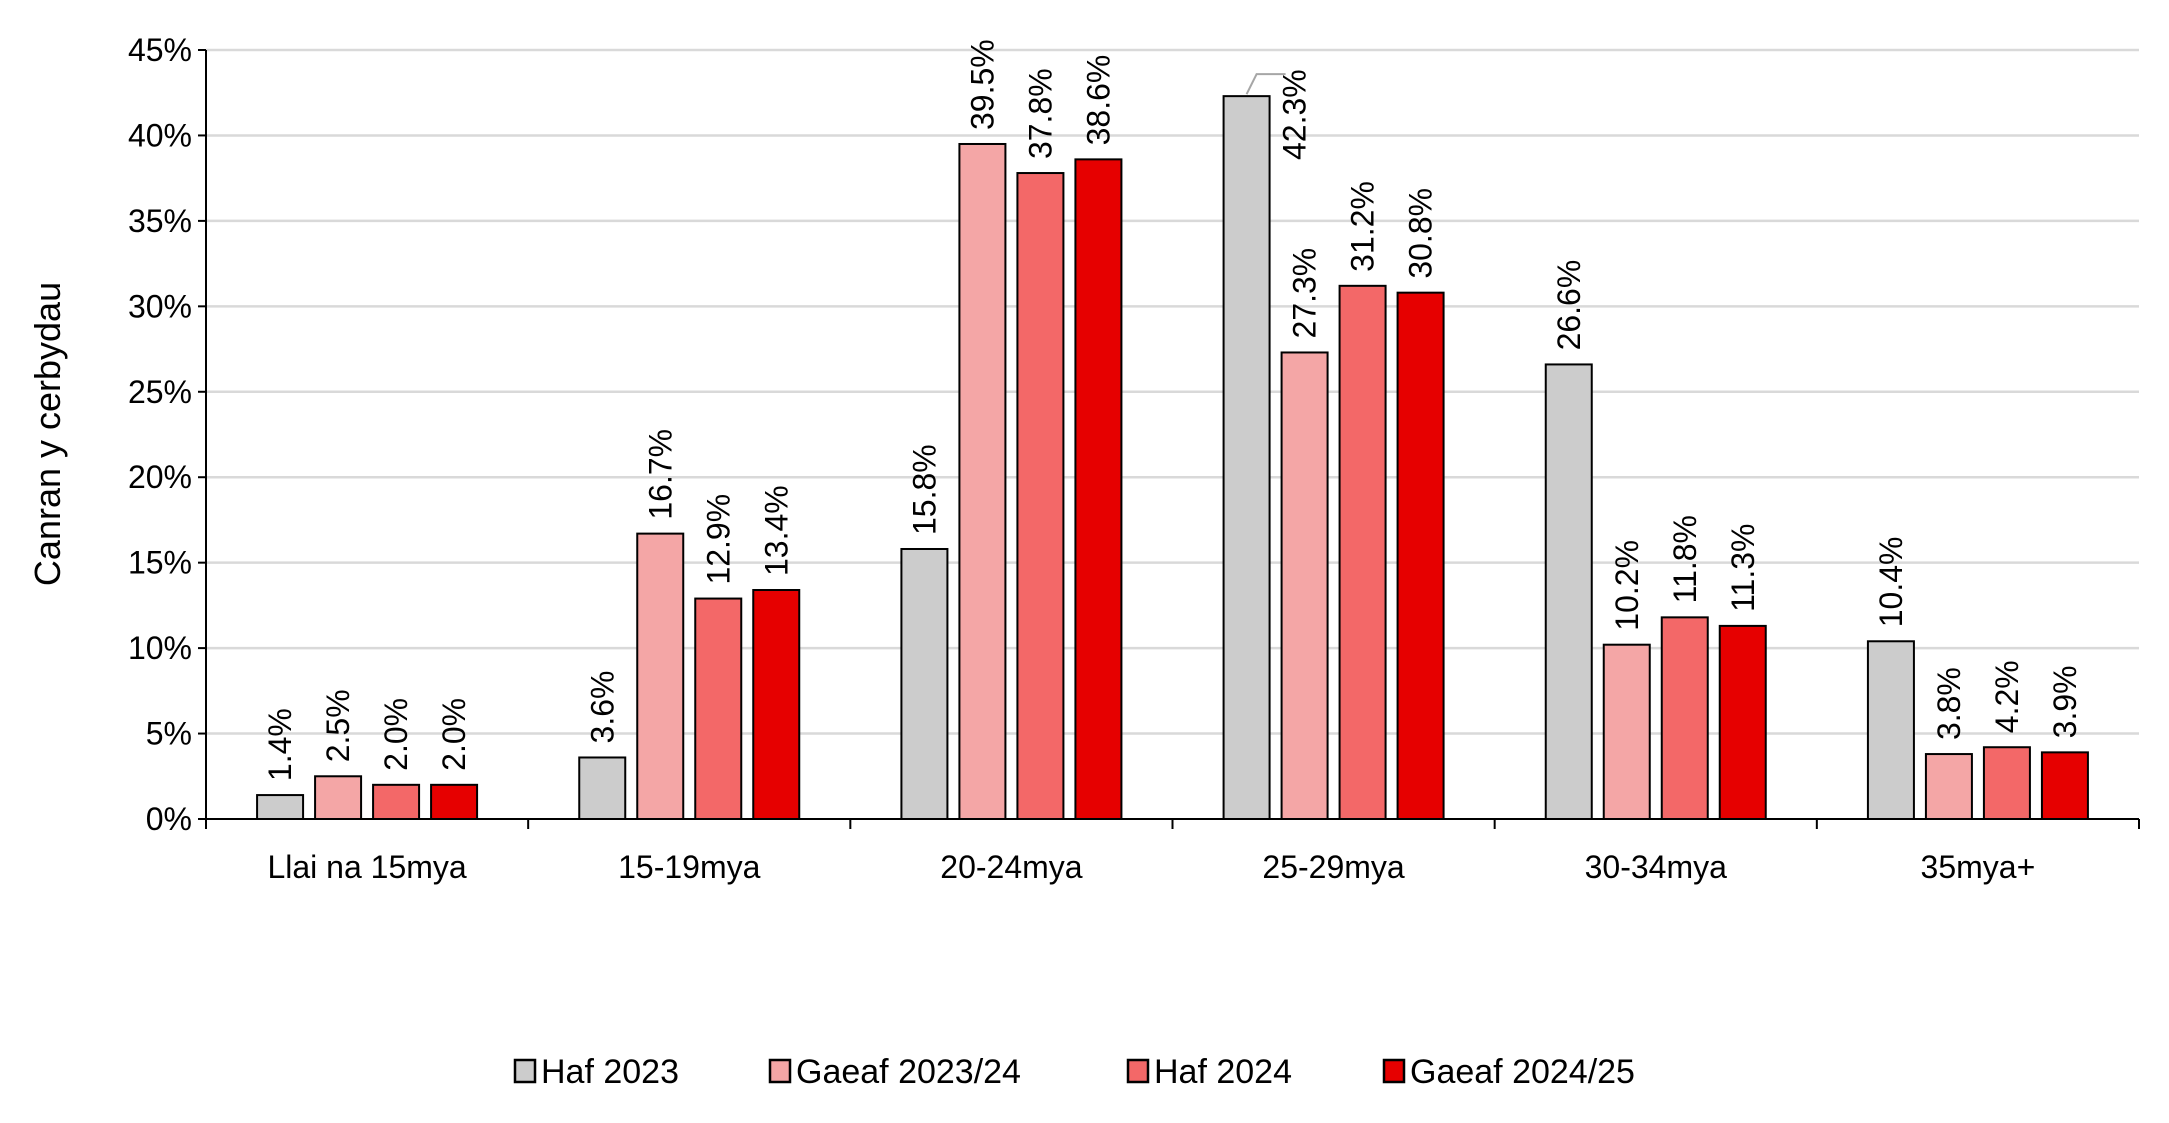 Image resolution: width=2169 pixels, height=1123 pixels. I want to click on data-label: 3.8%, so click(1949, 703).